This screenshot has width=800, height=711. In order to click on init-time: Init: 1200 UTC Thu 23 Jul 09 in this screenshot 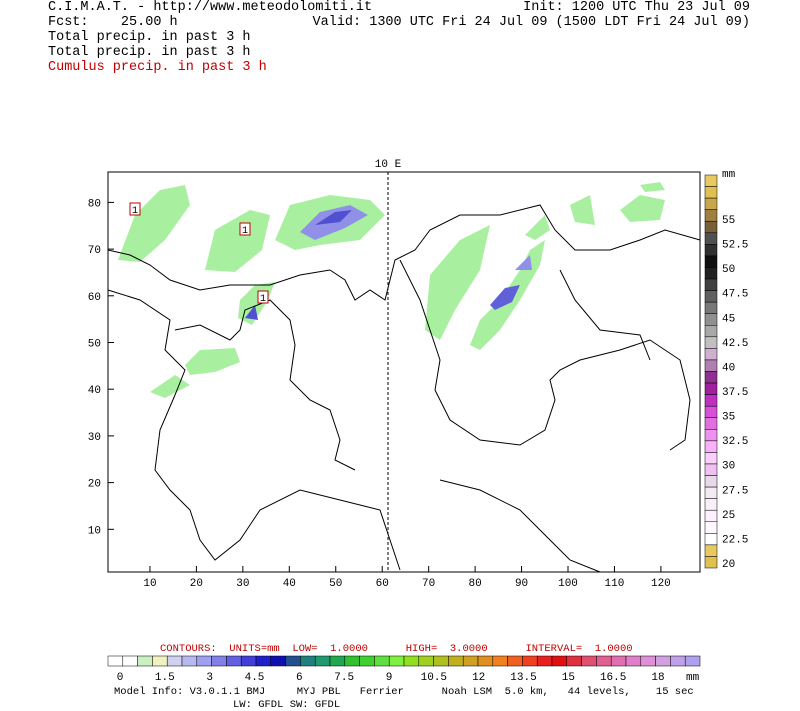, I will do `click(636, 7)`.